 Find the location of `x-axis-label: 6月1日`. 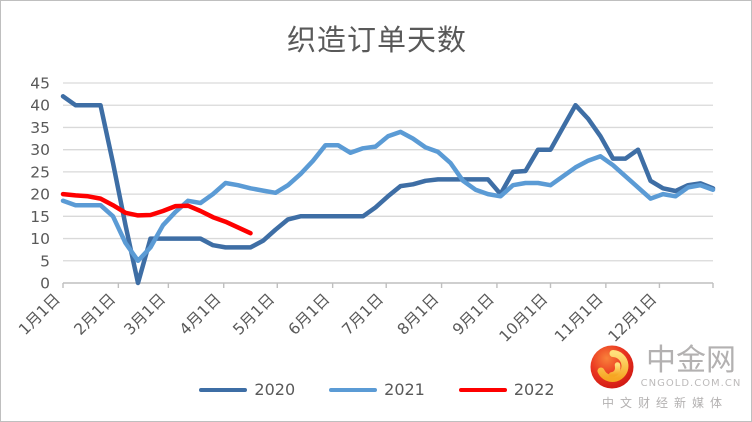

x-axis-label: 6月1日 is located at coordinates (309, 314).